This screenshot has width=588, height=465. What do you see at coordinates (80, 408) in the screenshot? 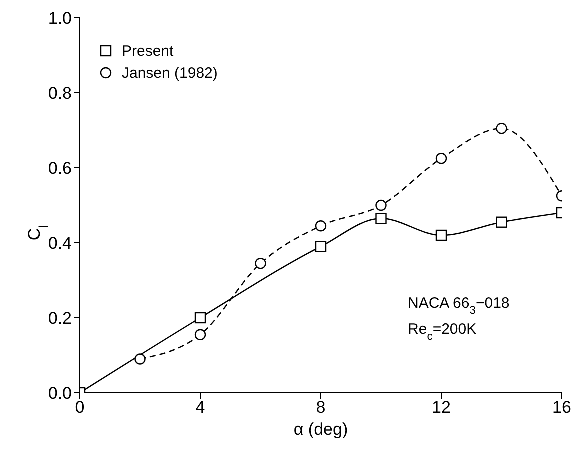
I see `x-tick-label: 0` at bounding box center [80, 408].